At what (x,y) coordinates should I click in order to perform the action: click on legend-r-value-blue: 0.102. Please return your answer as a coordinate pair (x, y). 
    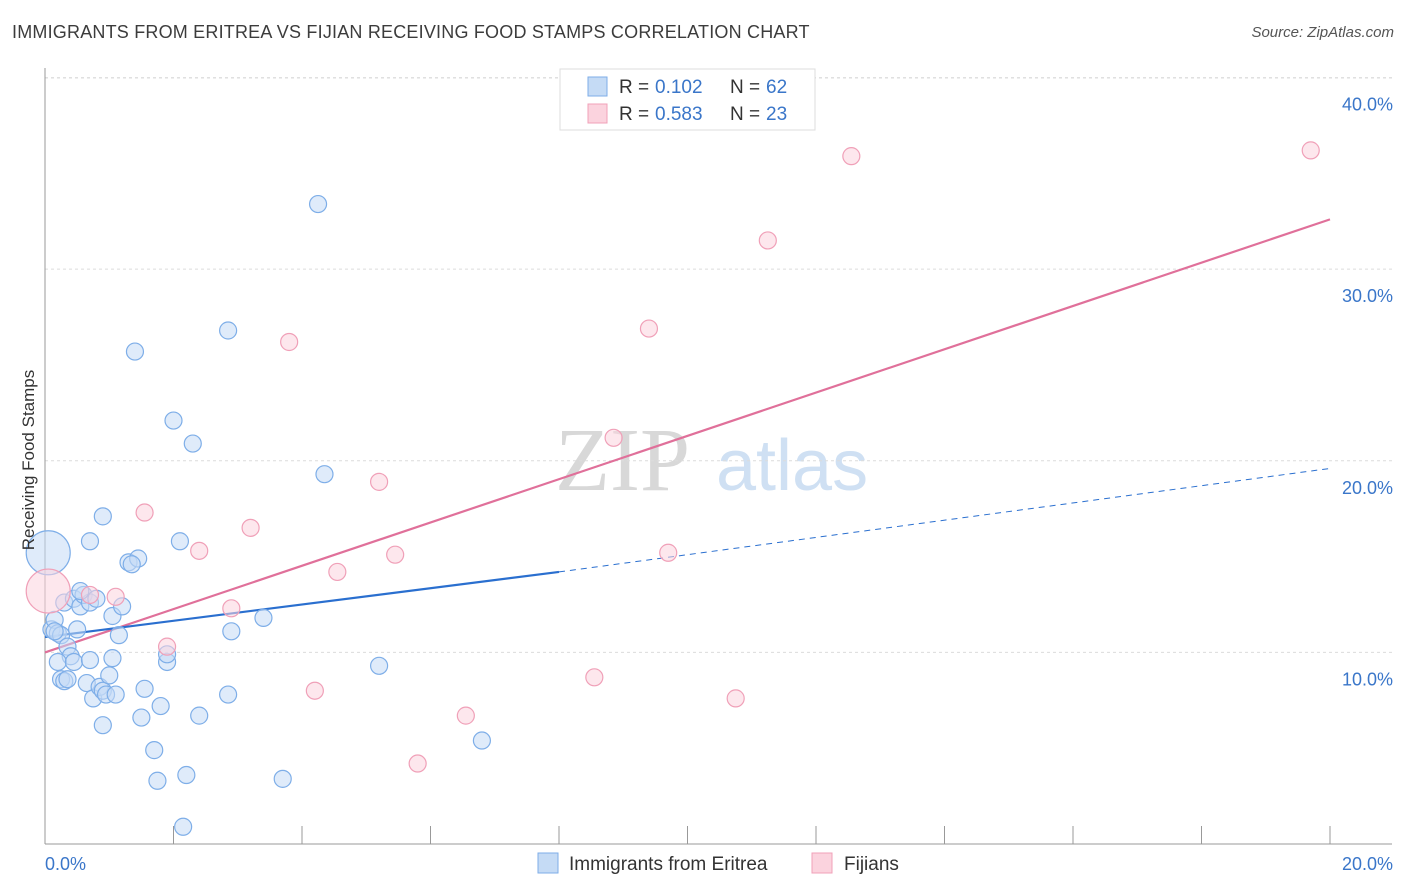
    Looking at the image, I should click on (679, 87).